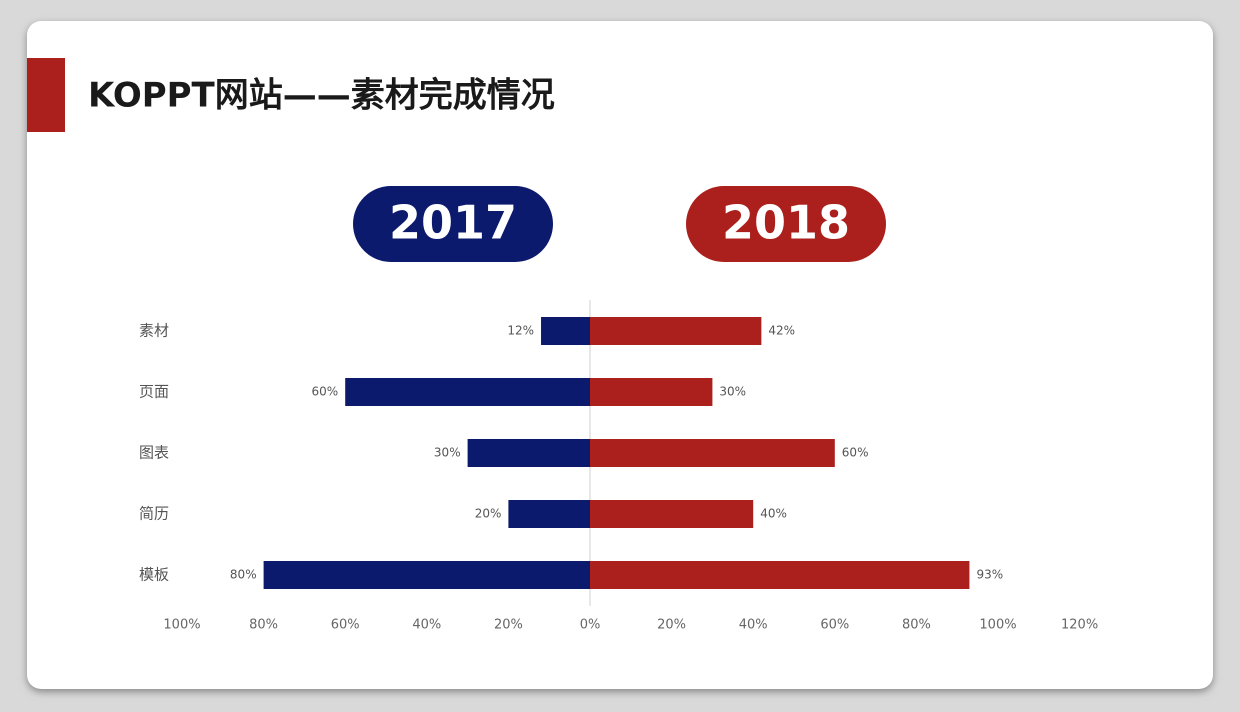 Image resolution: width=1240 pixels, height=712 pixels. I want to click on value-label: 20%, so click(488, 514).